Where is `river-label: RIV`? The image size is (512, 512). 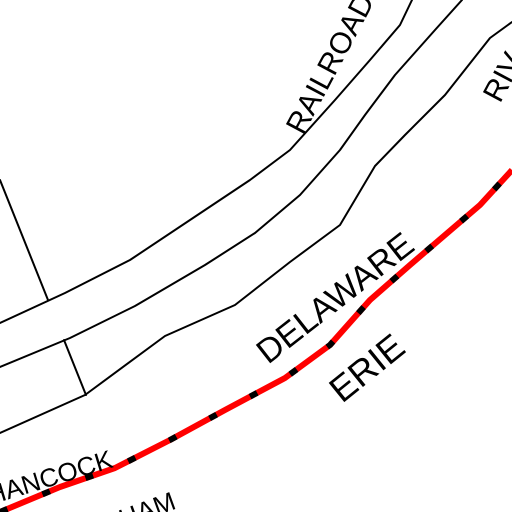
river-label: RIV is located at coordinates (494, 78).